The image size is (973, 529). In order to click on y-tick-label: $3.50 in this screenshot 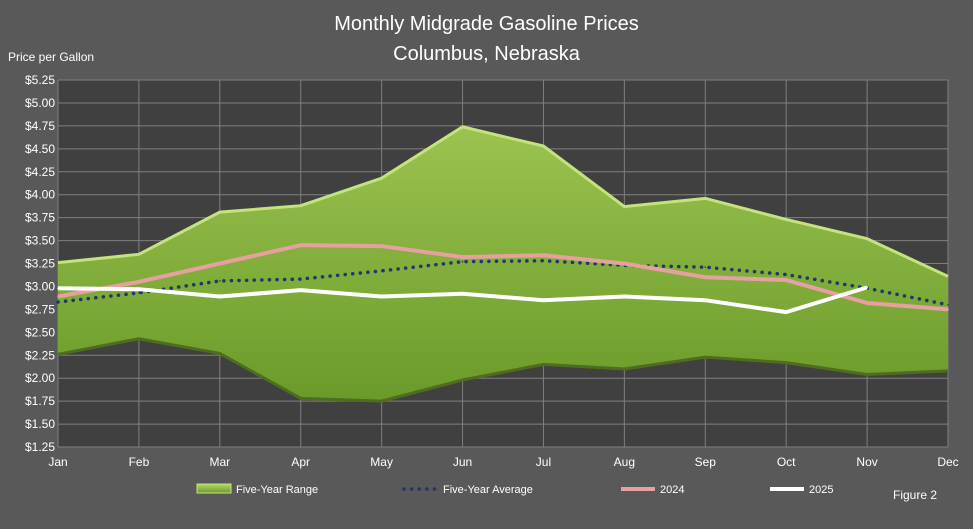, I will do `click(40, 241)`.